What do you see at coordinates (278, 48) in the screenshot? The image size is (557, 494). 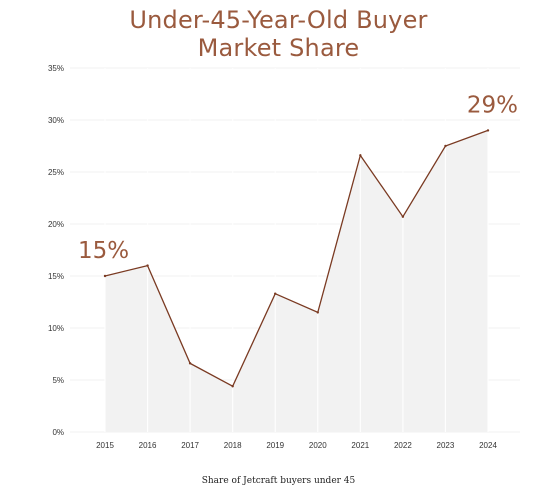 I see `chart-title-line-2: Market Share` at bounding box center [278, 48].